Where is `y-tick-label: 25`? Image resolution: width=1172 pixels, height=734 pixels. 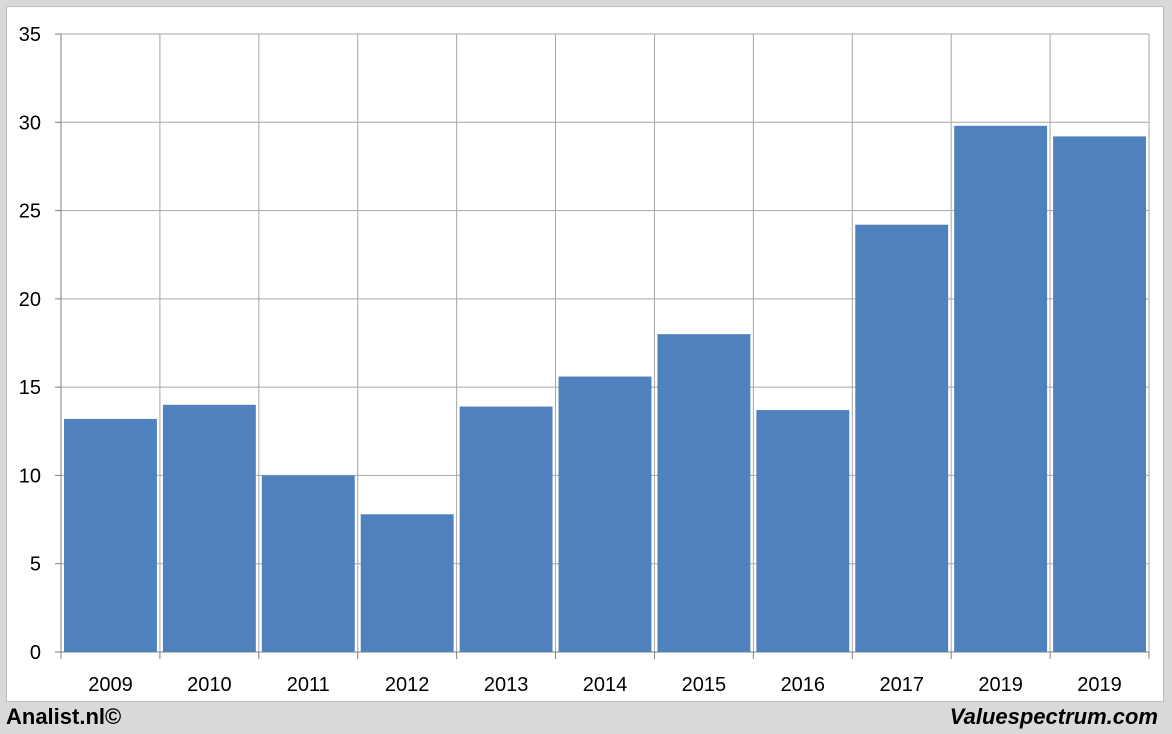
y-tick-label: 25 is located at coordinates (30, 212).